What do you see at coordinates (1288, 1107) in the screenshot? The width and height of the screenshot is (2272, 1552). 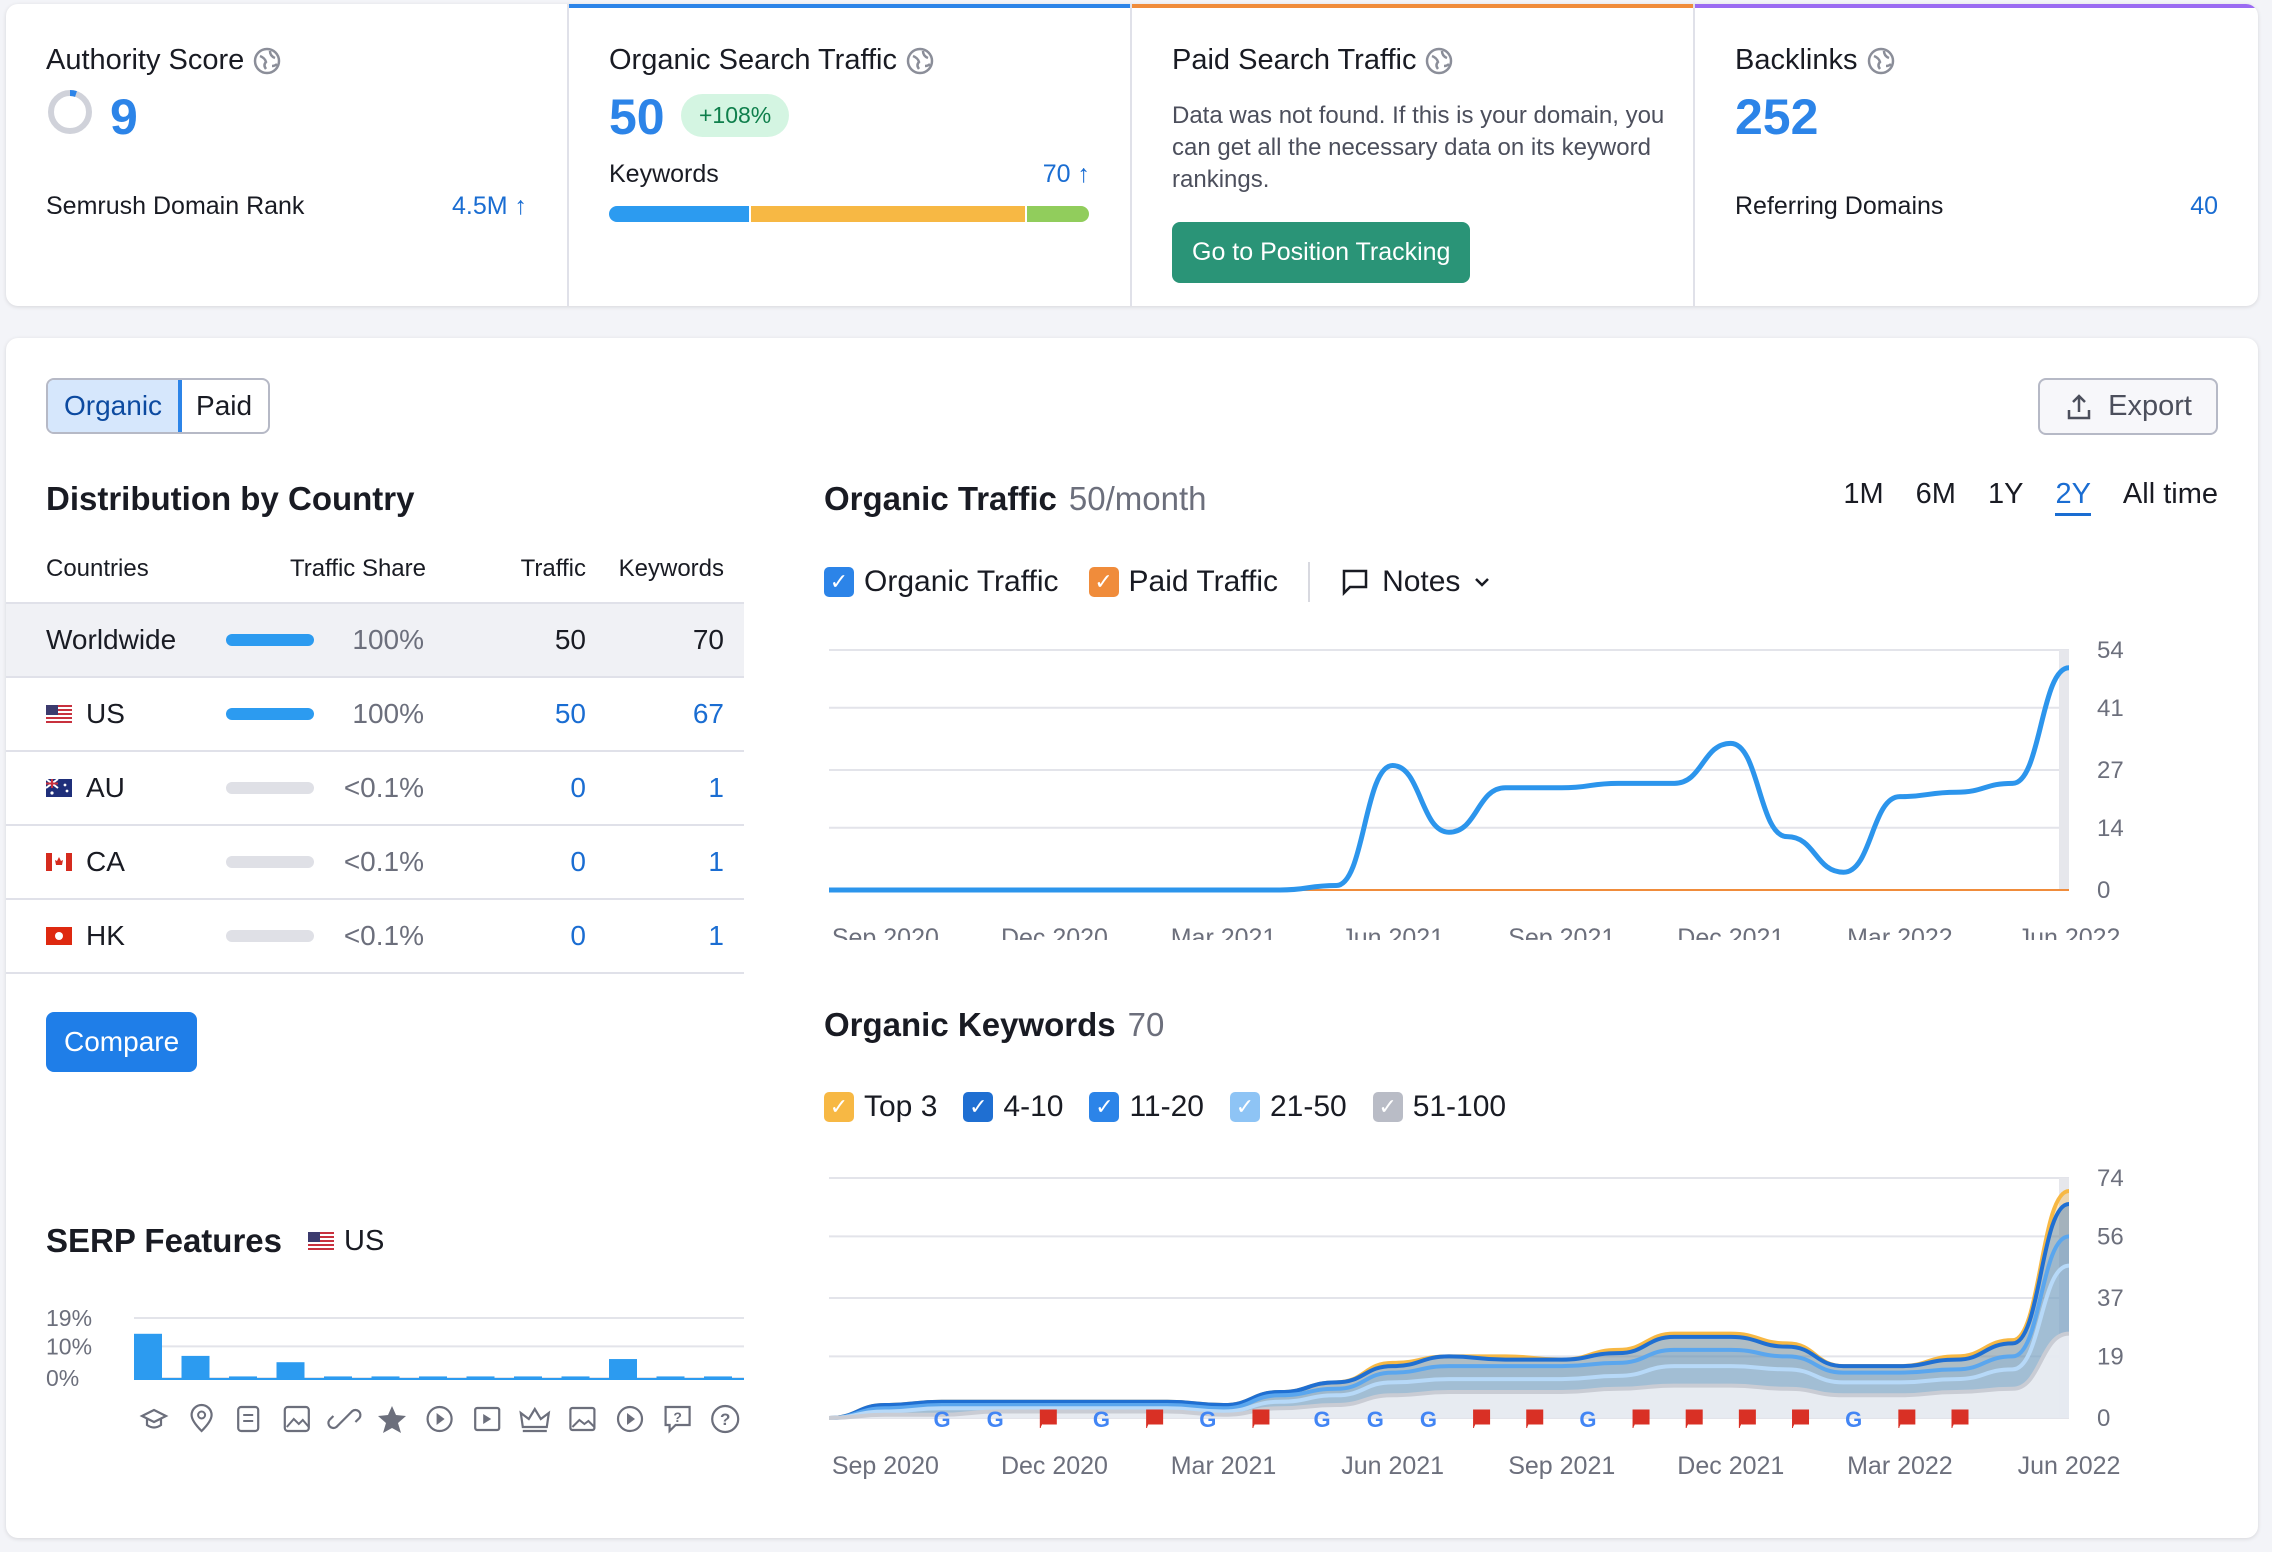 I see `legend-kw-3: ✓ 21-50` at bounding box center [1288, 1107].